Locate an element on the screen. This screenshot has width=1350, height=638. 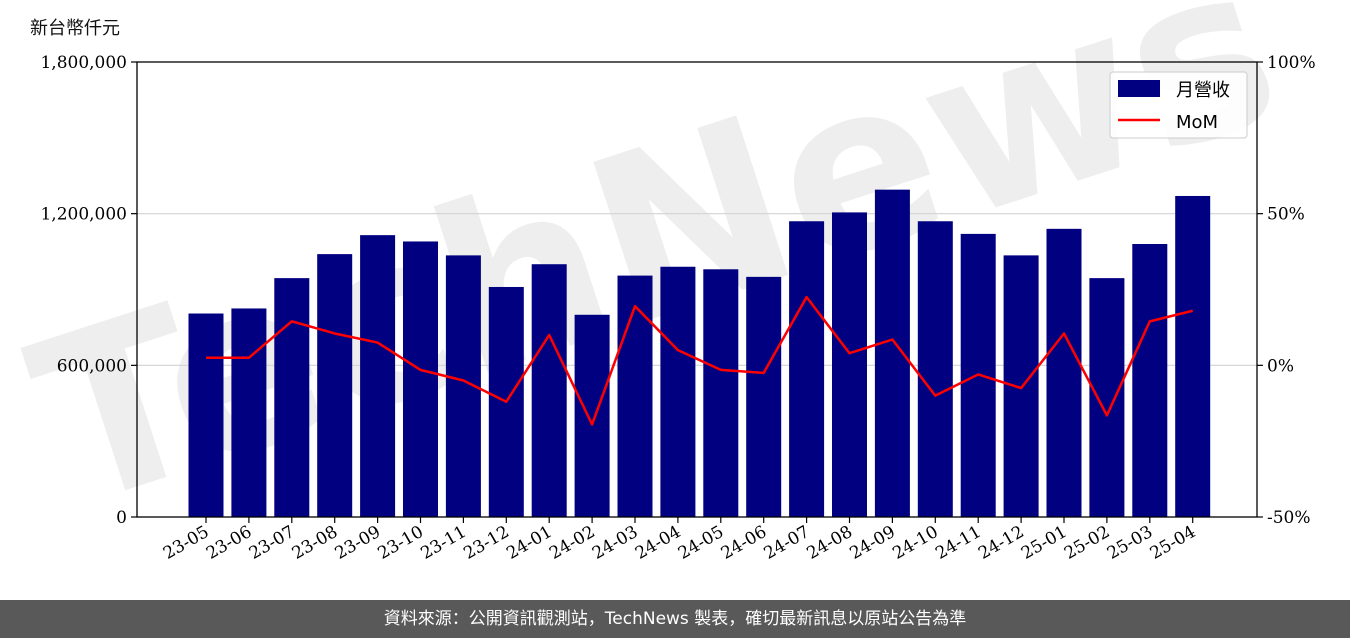
x-tick-label-23-11: 23-11 is located at coordinates (443, 543).